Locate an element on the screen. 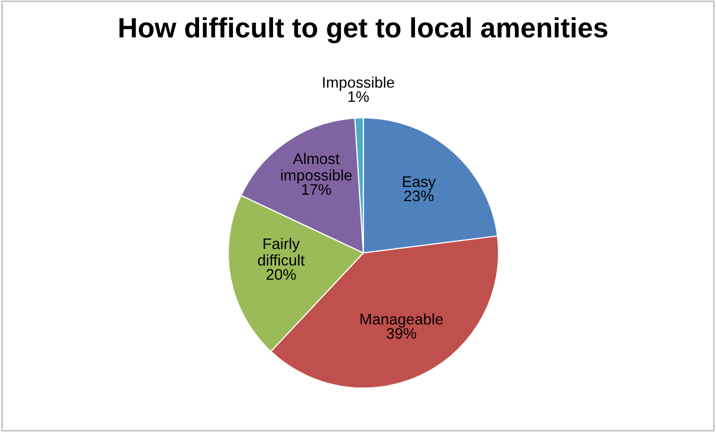  data-label: 20% is located at coordinates (281, 274).